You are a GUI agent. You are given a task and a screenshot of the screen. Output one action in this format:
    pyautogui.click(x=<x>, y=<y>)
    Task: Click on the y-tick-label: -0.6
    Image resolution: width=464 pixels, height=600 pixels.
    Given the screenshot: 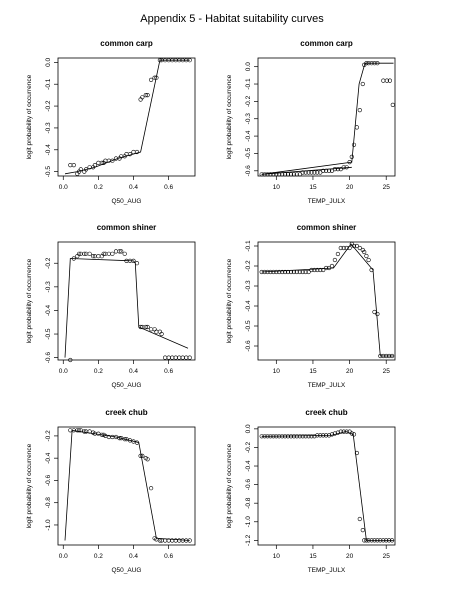 What is the action you would take?
    pyautogui.click(x=48, y=480)
    